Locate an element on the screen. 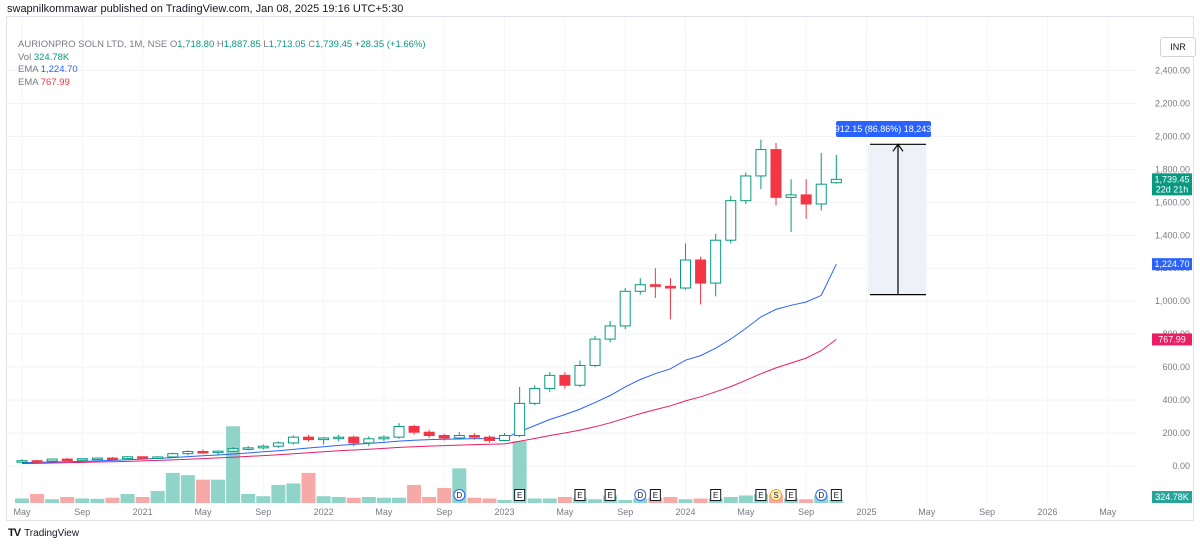  price-tick-label: 0.00 is located at coordinates (1181, 466).